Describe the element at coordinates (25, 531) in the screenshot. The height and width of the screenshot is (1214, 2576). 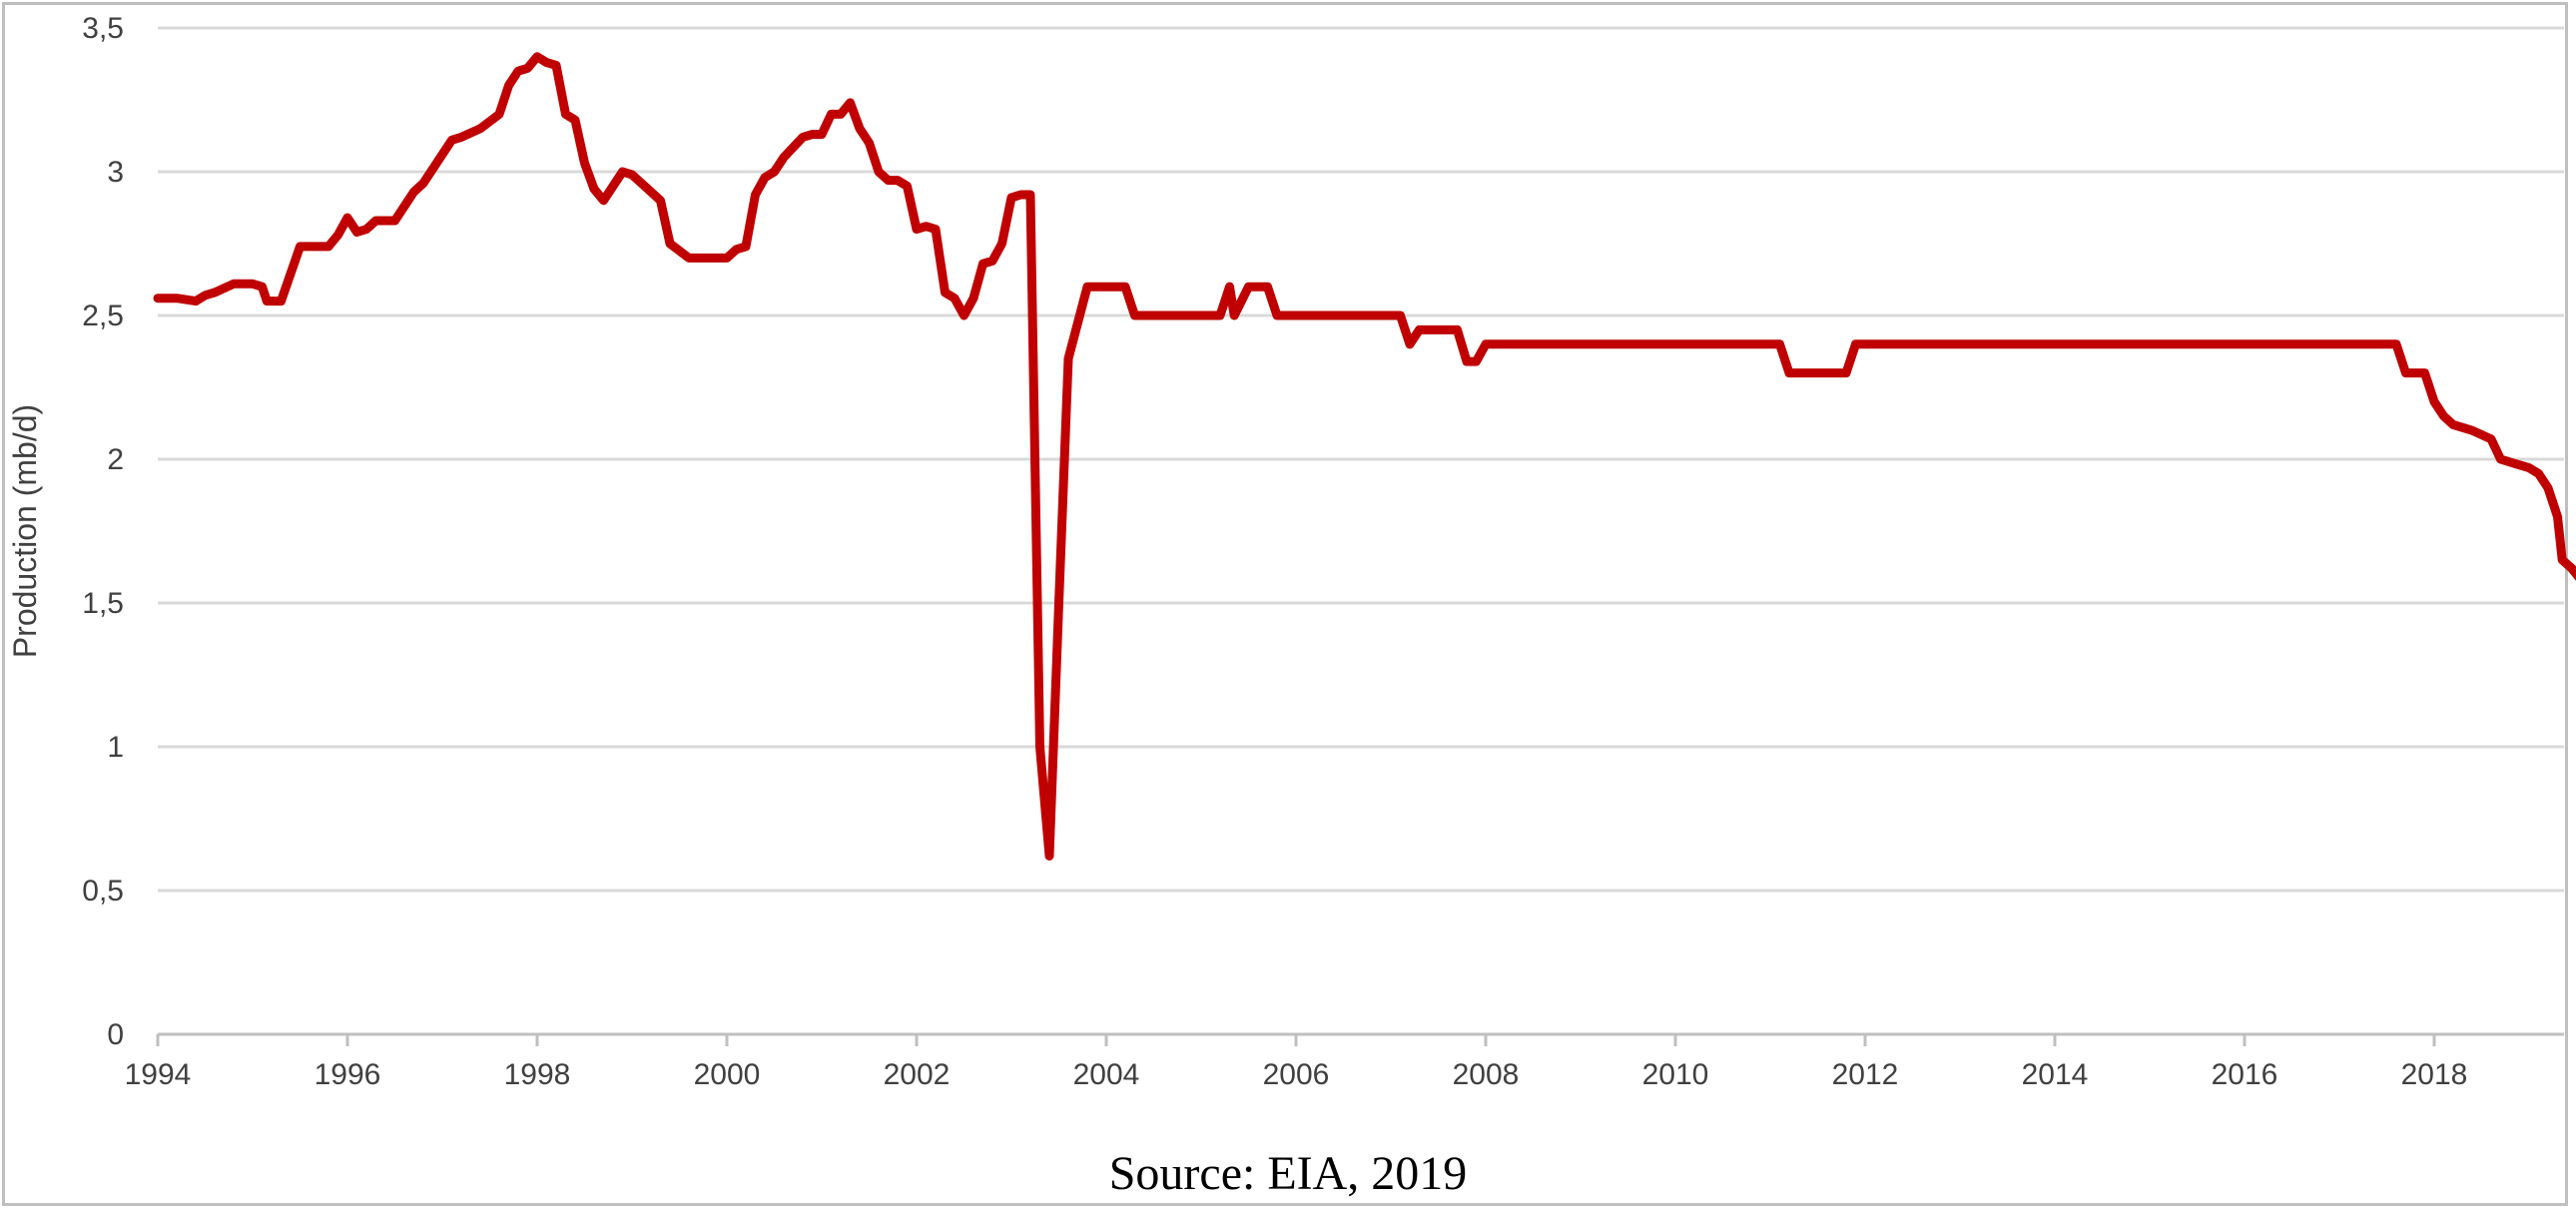
I see `y-axis-title: Production (mb/d)` at that location.